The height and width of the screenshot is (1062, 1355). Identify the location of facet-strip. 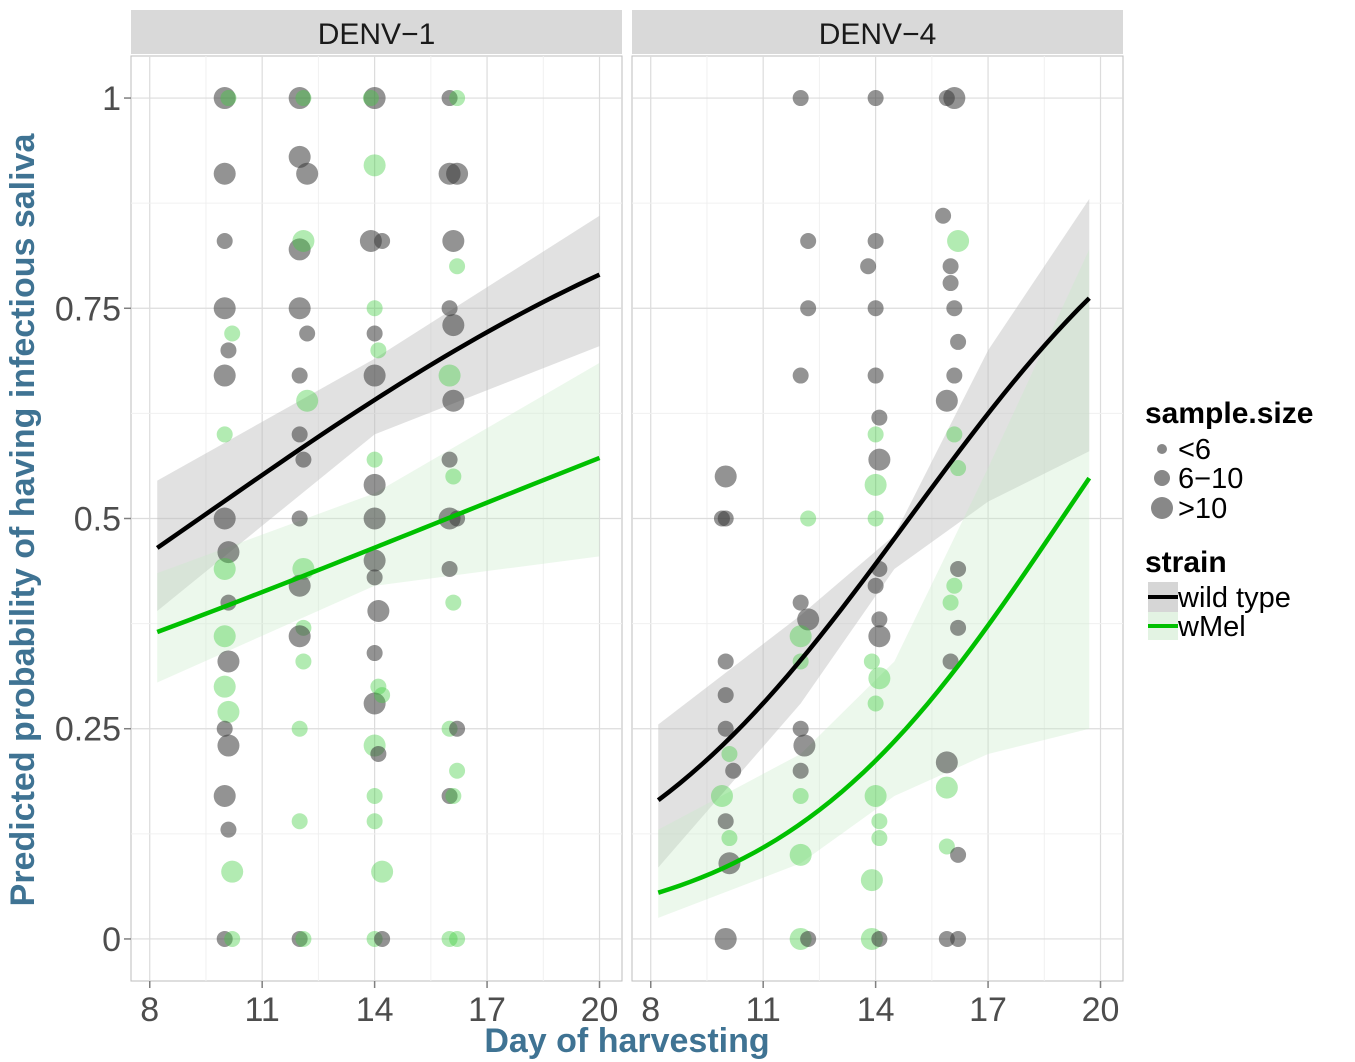
(376, 32).